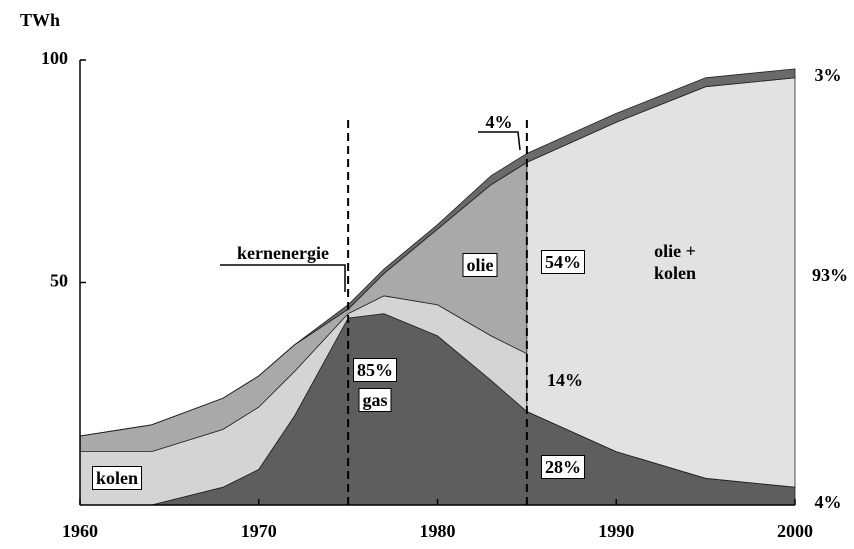 This screenshot has width=854, height=549. I want to click on annotation: 3%, so click(828, 75).